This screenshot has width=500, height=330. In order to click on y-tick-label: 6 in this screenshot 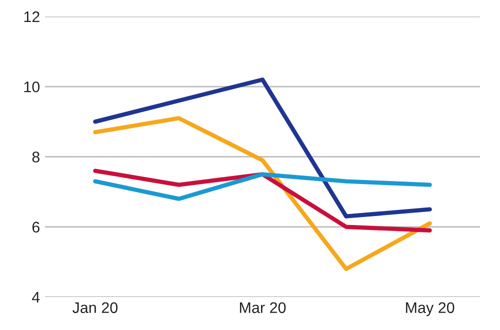, I will do `click(36, 227)`.